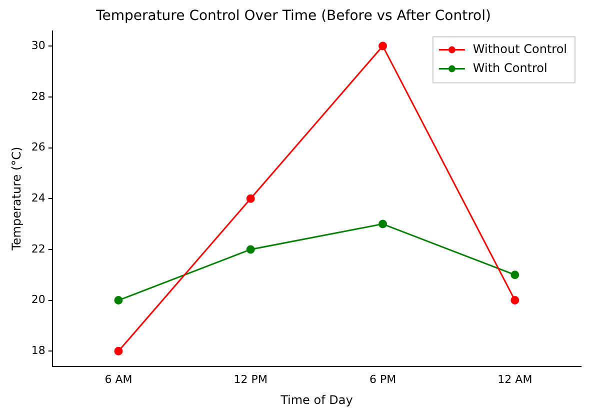  What do you see at coordinates (251, 379) in the screenshot?
I see `x-tick-label: 12 PM` at bounding box center [251, 379].